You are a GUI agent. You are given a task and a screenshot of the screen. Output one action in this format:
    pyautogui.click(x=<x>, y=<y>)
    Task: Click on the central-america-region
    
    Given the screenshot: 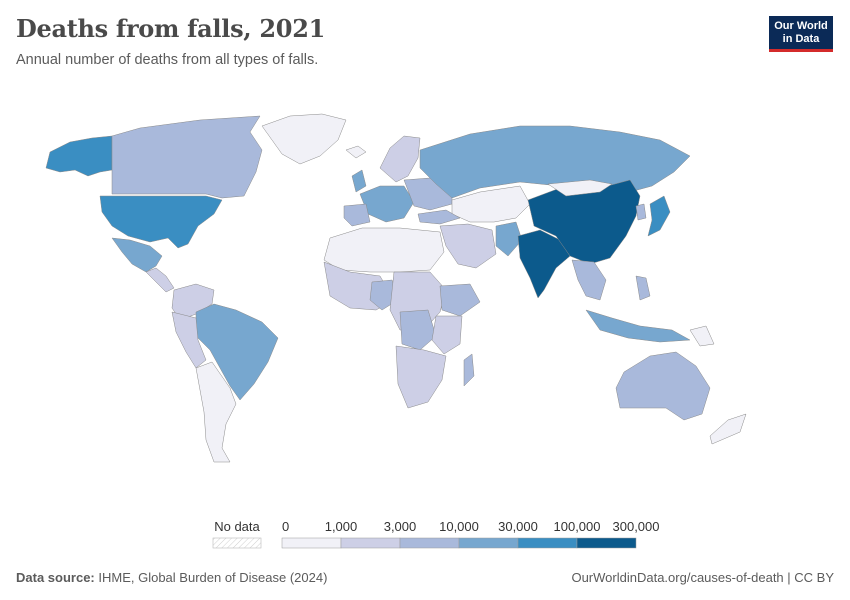 What is the action you would take?
    pyautogui.click(x=160, y=280)
    